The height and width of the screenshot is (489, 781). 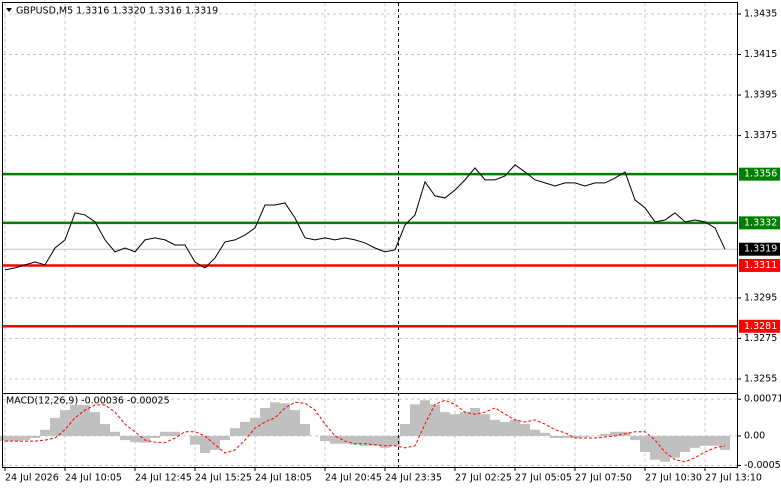 What do you see at coordinates (413, 478) in the screenshot?
I see `x-tick-label: 24 Jul 23:35` at bounding box center [413, 478].